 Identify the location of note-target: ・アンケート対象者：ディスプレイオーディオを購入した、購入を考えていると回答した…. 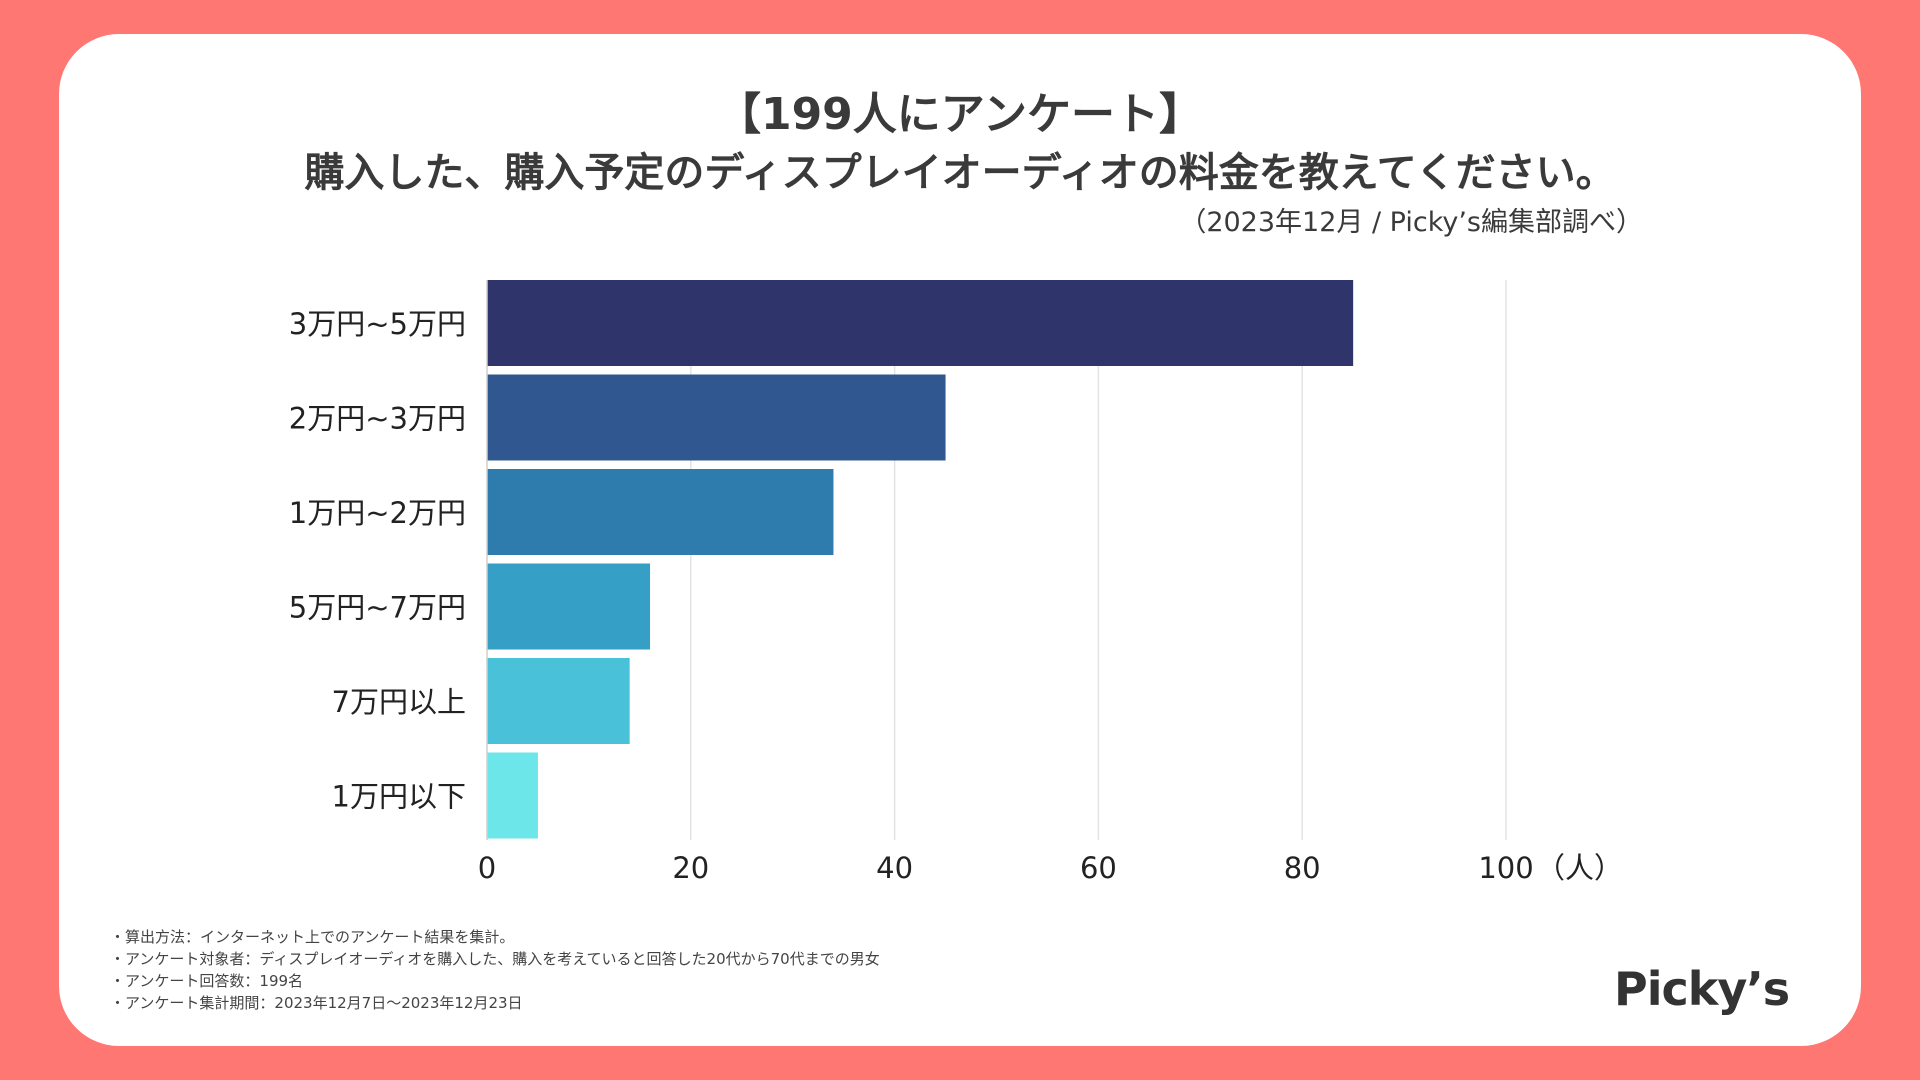
(495, 959).